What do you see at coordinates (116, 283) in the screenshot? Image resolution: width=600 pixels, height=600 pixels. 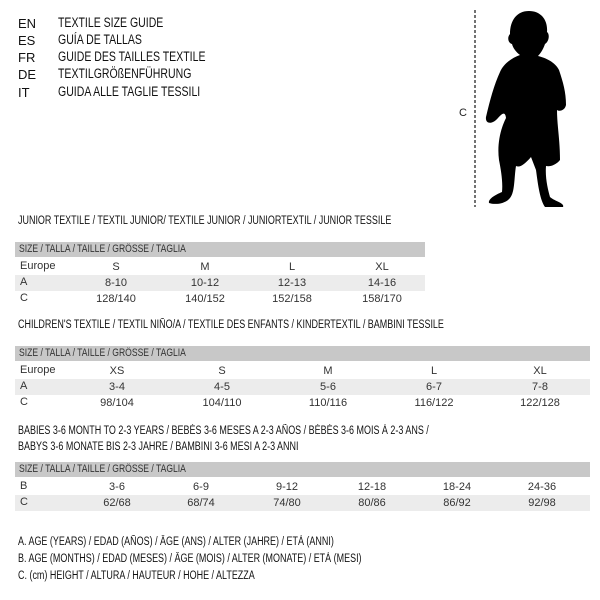 I see `table-cell: 8-10` at bounding box center [116, 283].